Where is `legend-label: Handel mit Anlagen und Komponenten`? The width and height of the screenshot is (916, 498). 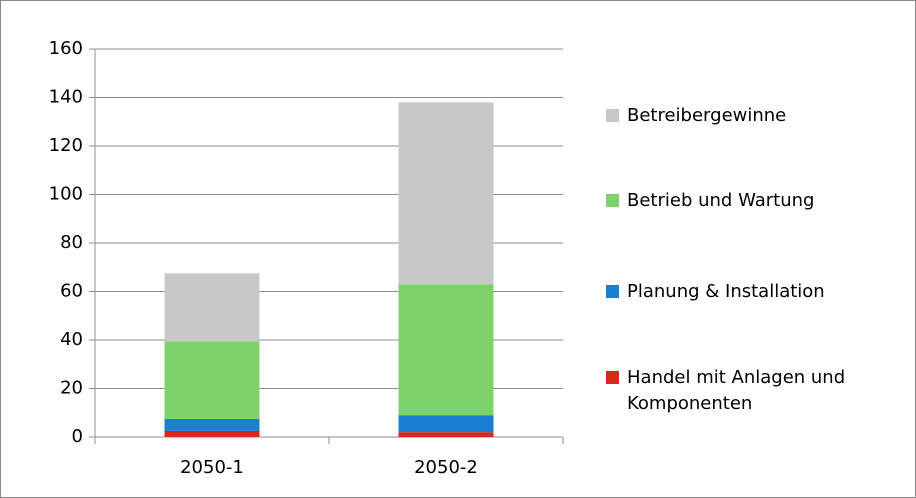 legend-label: Handel mit Anlagen und Komponenten is located at coordinates (736, 390).